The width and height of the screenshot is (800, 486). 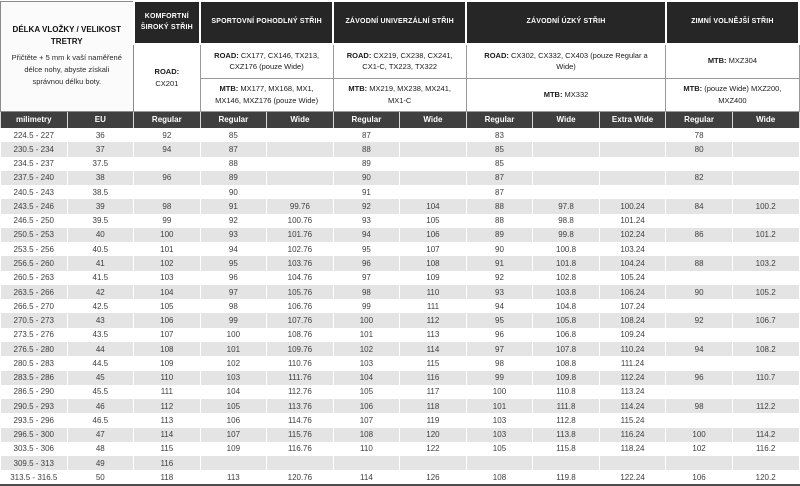 What do you see at coordinates (566, 420) in the screenshot?
I see `cell-last-length: 112.8` at bounding box center [566, 420].